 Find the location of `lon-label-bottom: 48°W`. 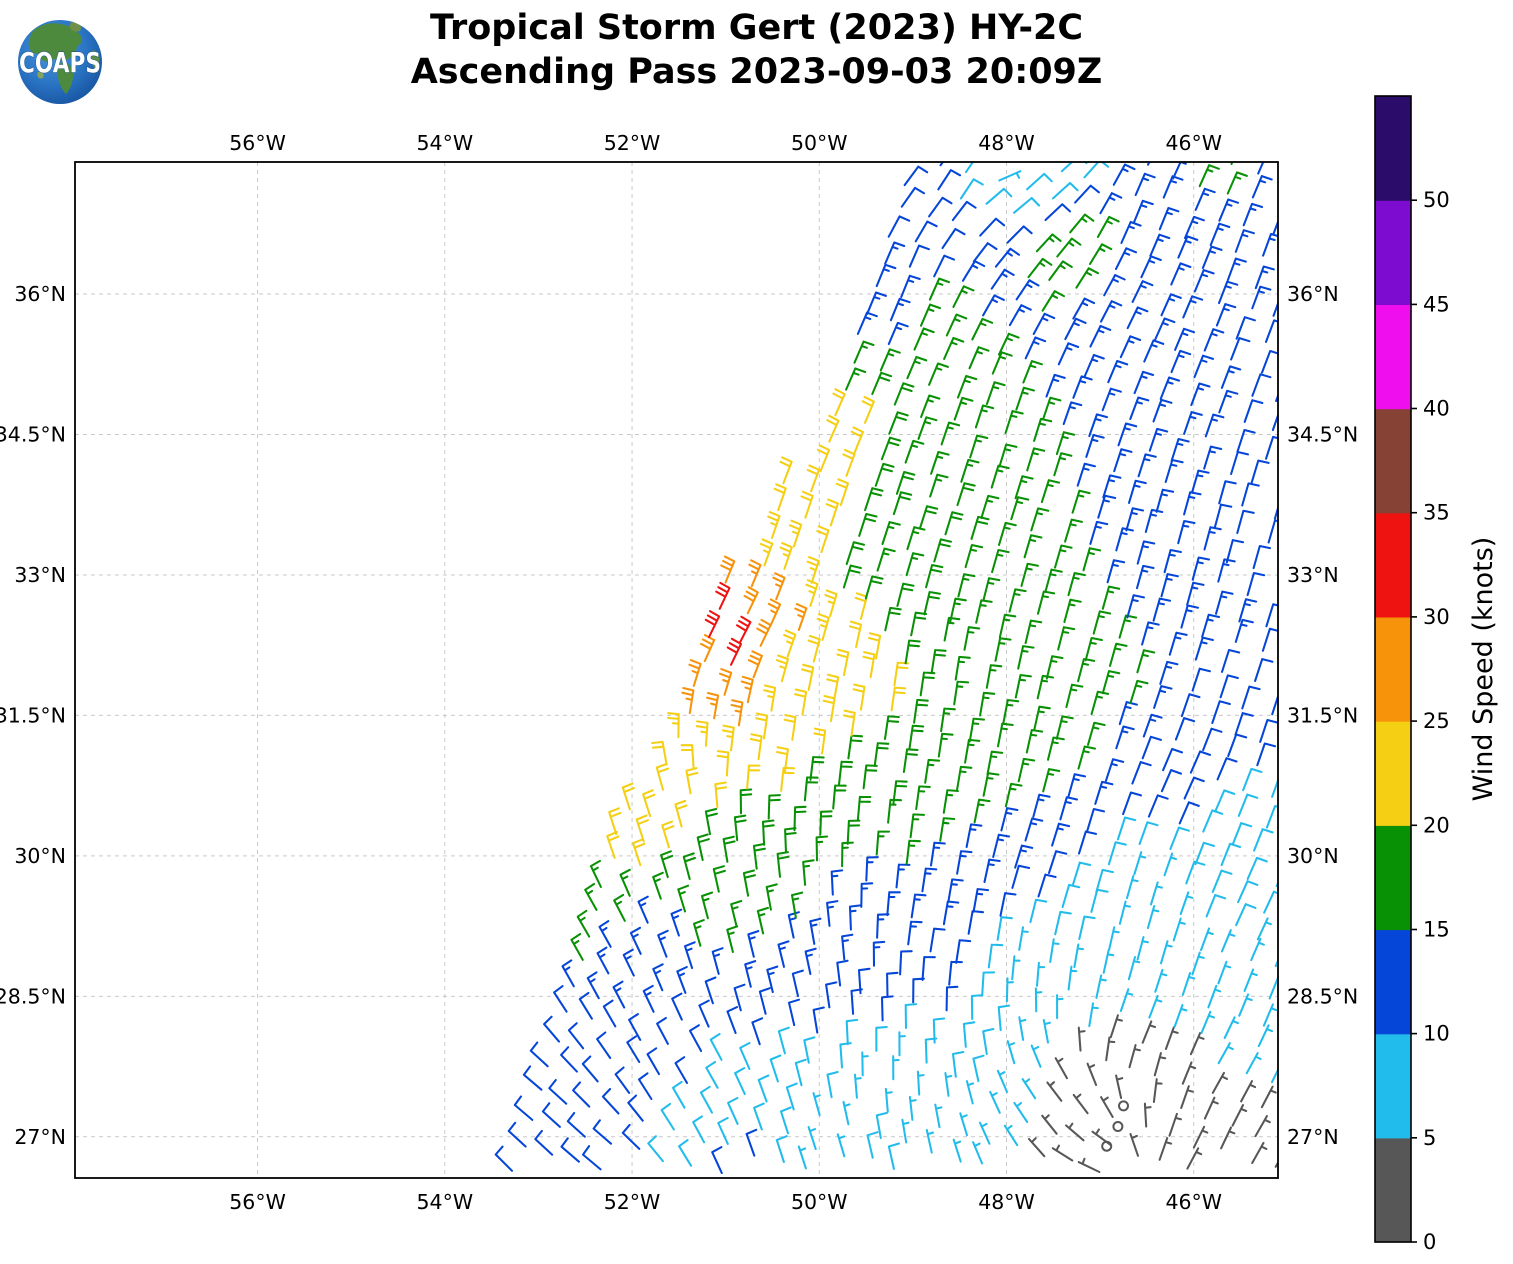

lon-label-bottom: 48°W is located at coordinates (1006, 1202).